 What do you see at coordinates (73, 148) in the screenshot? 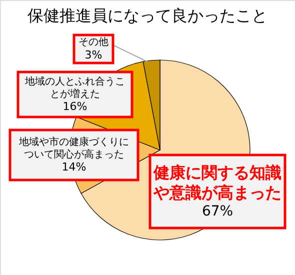
I see `slice-label: 地域や市の健康づくりについて関心が高まった` at bounding box center [73, 148].